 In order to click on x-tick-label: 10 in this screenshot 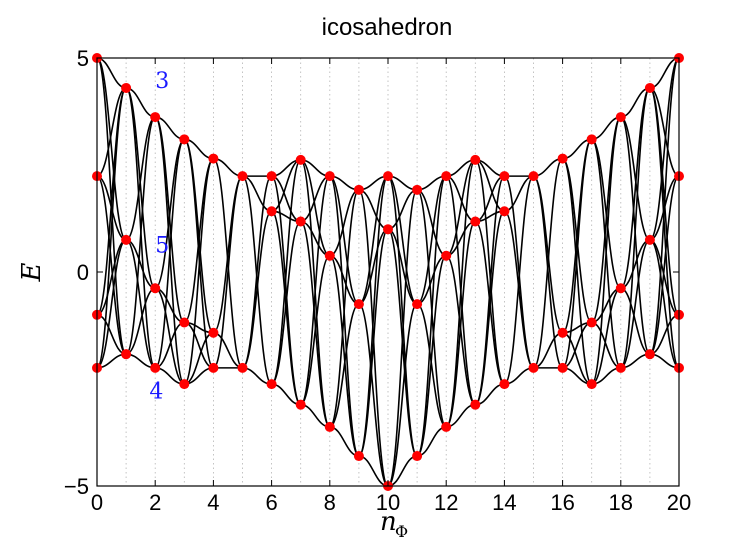, I will do `click(388, 502)`.